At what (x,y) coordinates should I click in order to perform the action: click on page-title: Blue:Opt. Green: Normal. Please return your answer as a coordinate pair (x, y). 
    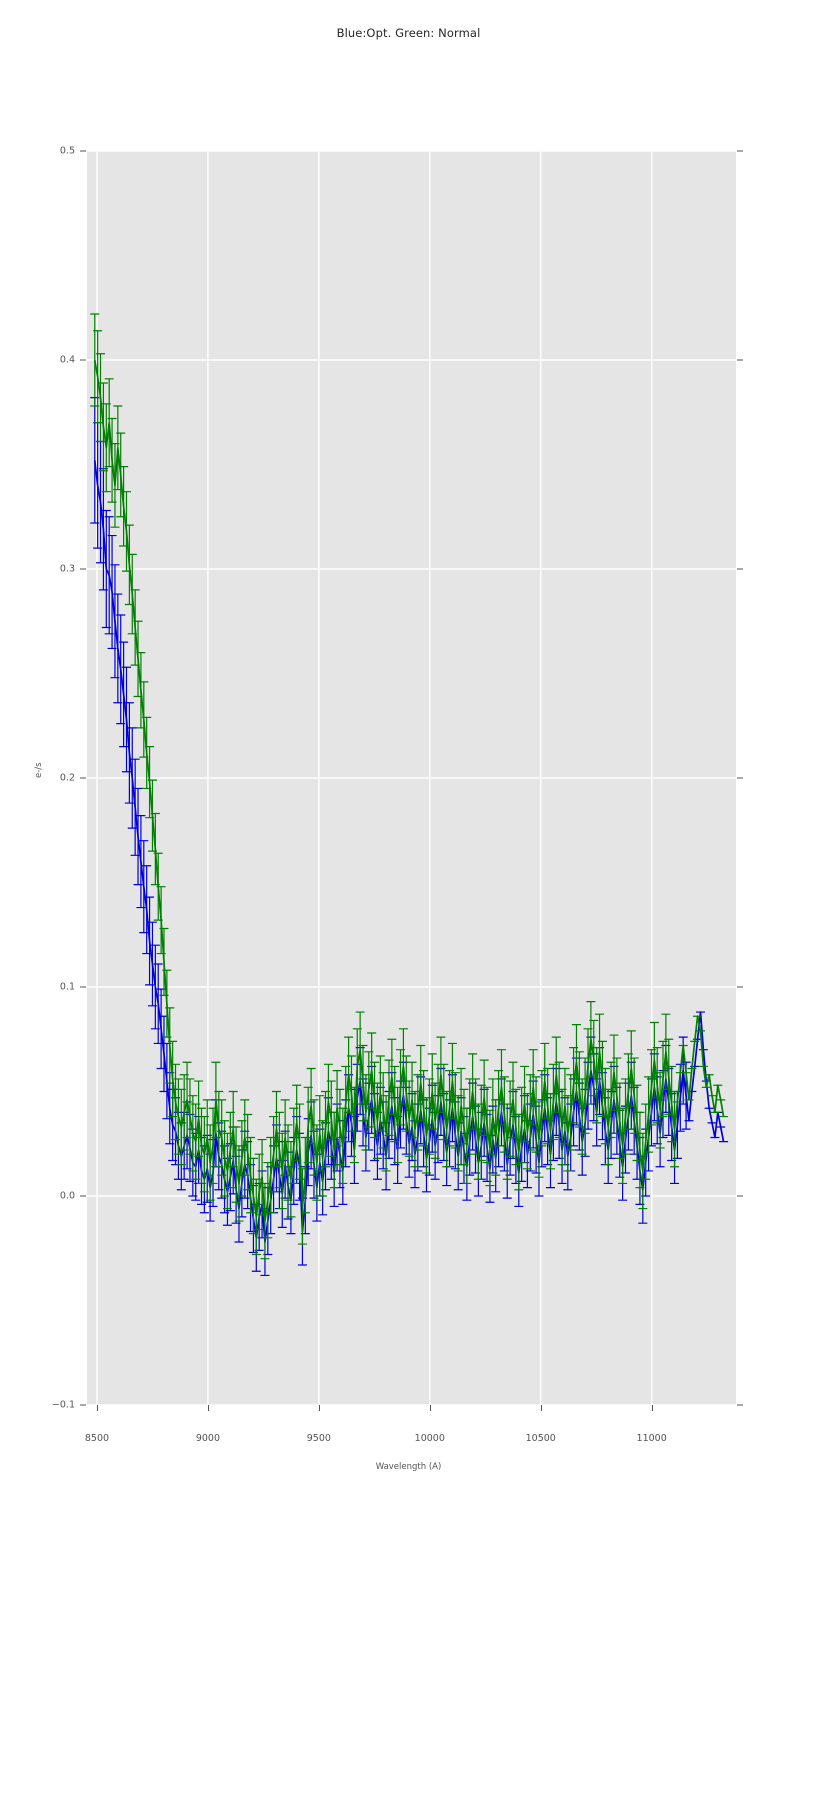
    Looking at the image, I should click on (408, 33).